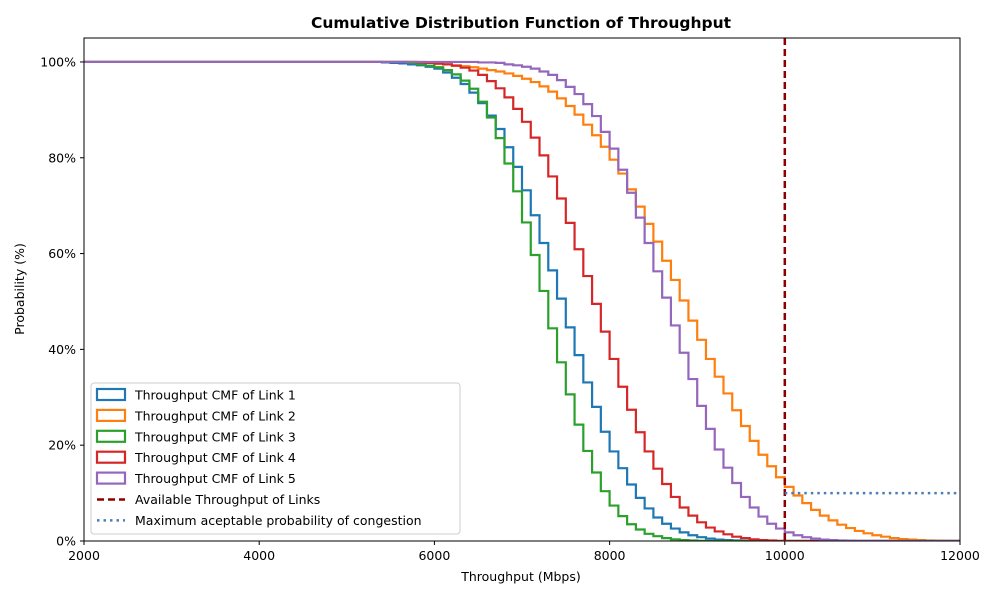 This screenshot has height=599, width=997. What do you see at coordinates (960, 555) in the screenshot?
I see `x-tick-label: 12000` at bounding box center [960, 555].